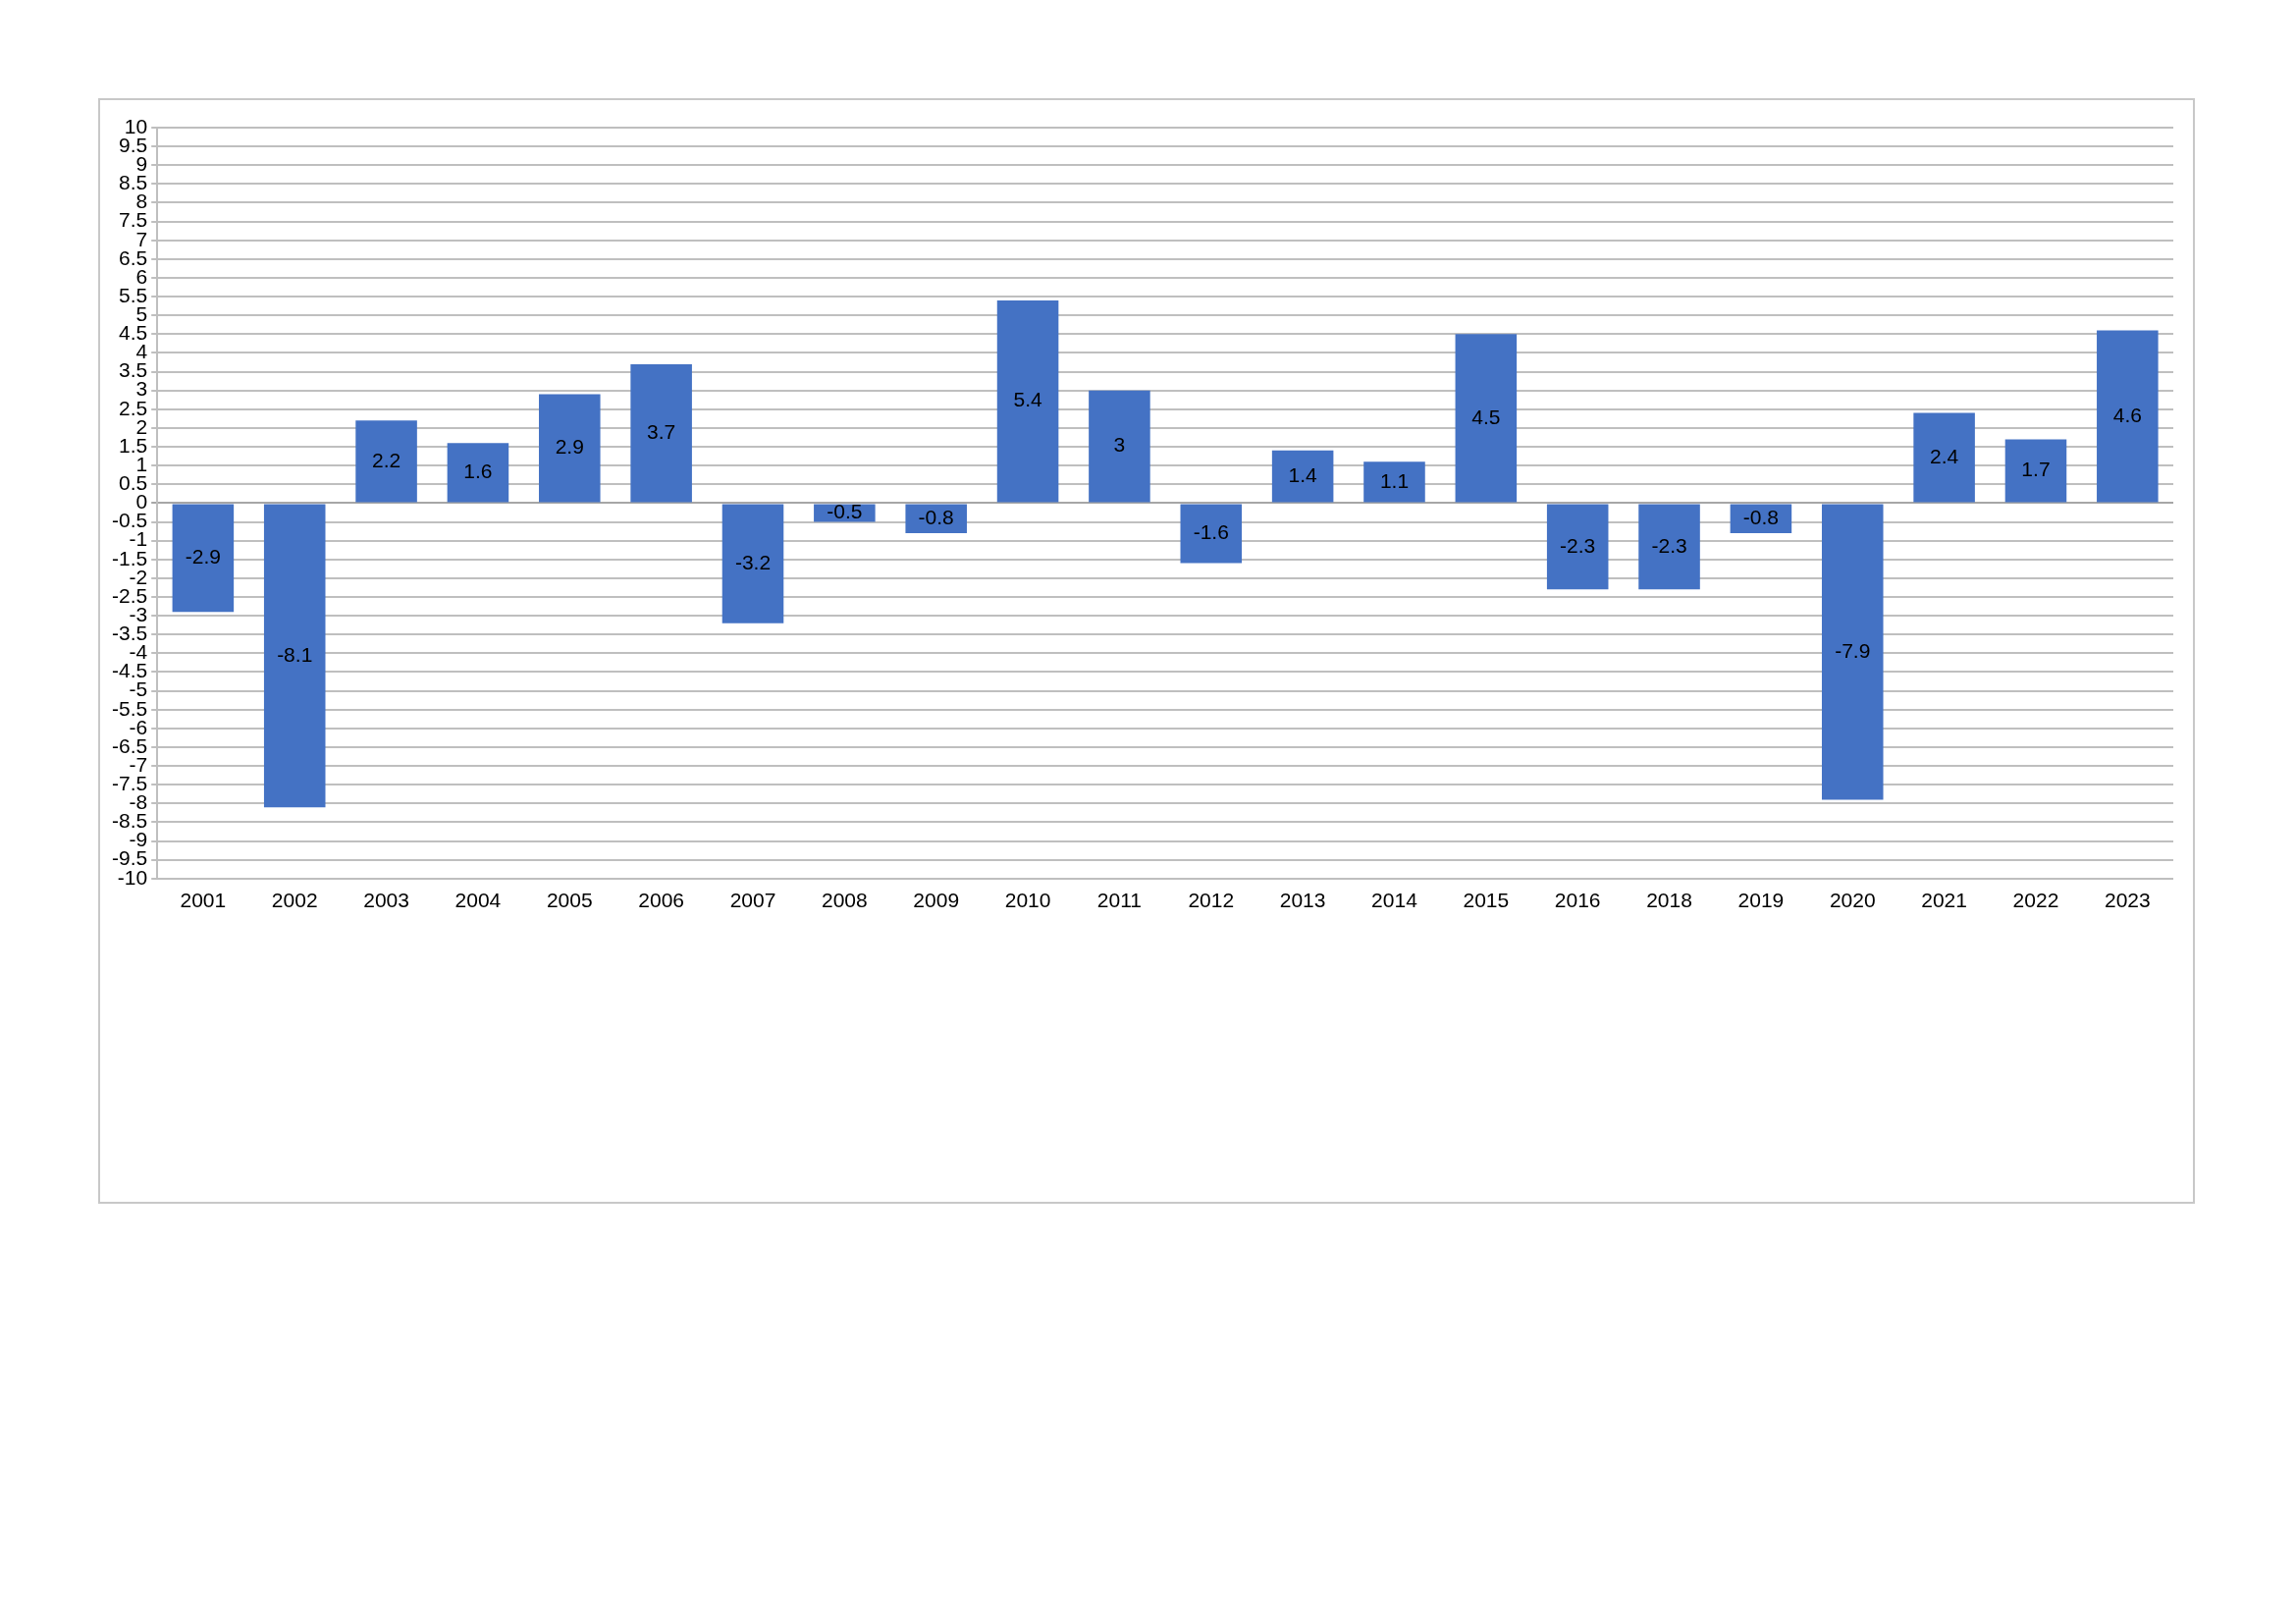  Describe the element at coordinates (1761, 900) in the screenshot. I see `x-tick-label: 2019` at that location.